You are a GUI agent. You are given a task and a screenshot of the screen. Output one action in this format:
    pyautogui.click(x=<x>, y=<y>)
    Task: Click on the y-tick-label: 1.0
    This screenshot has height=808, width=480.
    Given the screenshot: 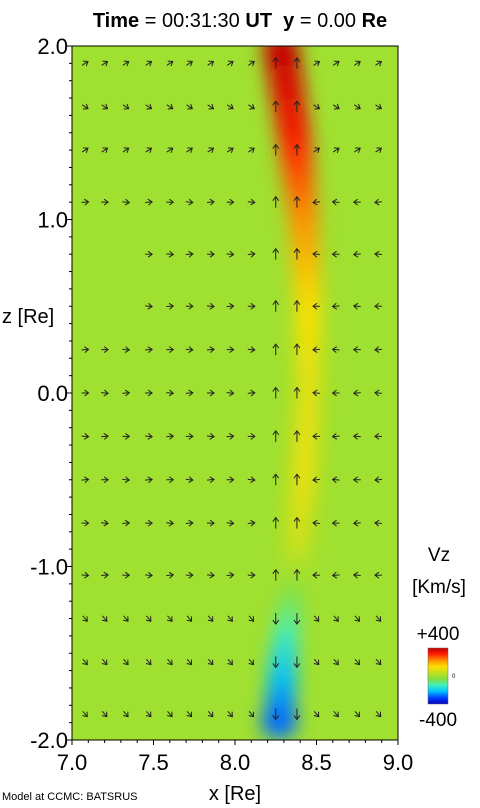 What is the action you would take?
    pyautogui.click(x=52, y=220)
    